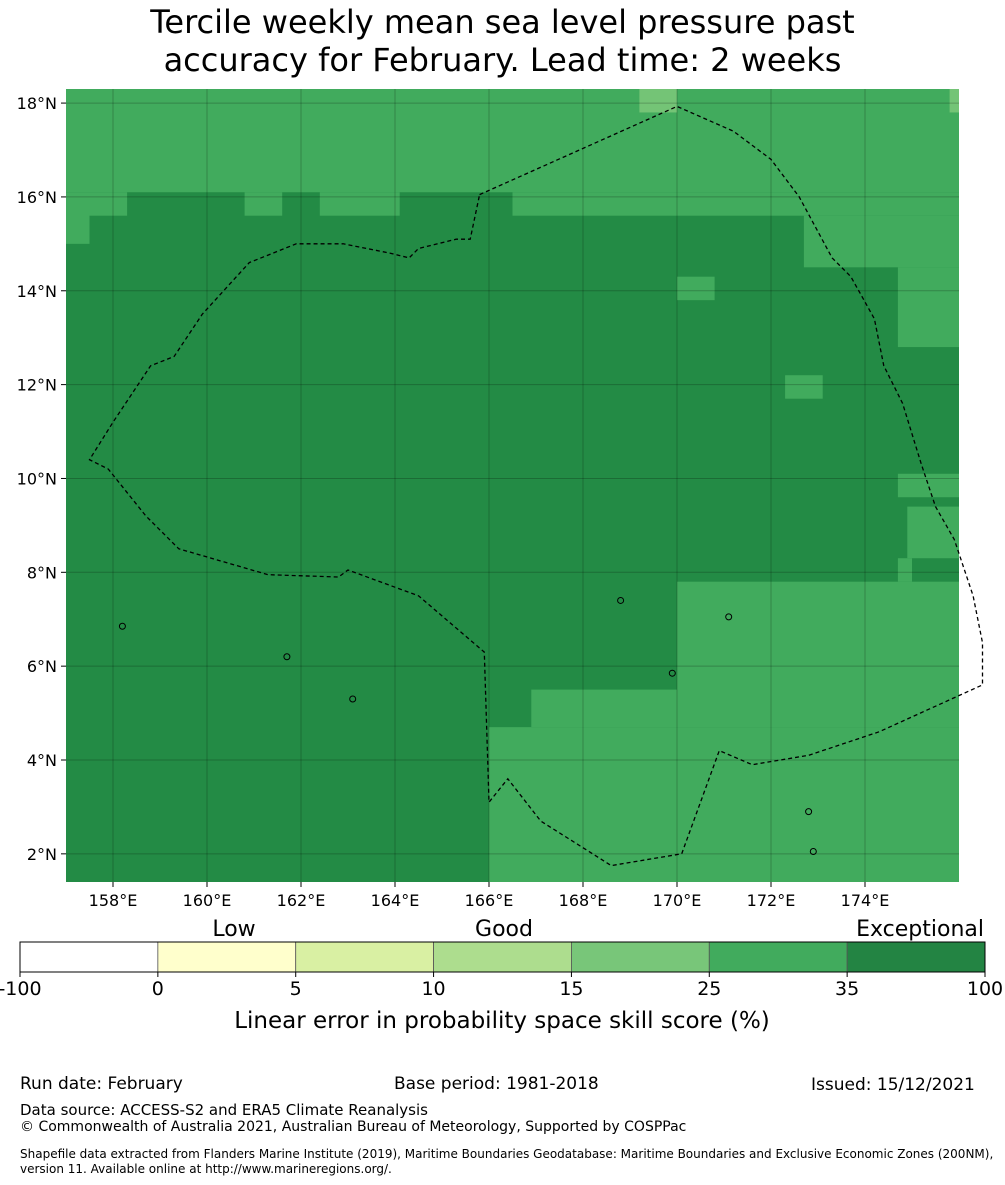 The image size is (1005, 1185). What do you see at coordinates (37, 103) in the screenshot?
I see `y-tick-label: 18°N` at bounding box center [37, 103].